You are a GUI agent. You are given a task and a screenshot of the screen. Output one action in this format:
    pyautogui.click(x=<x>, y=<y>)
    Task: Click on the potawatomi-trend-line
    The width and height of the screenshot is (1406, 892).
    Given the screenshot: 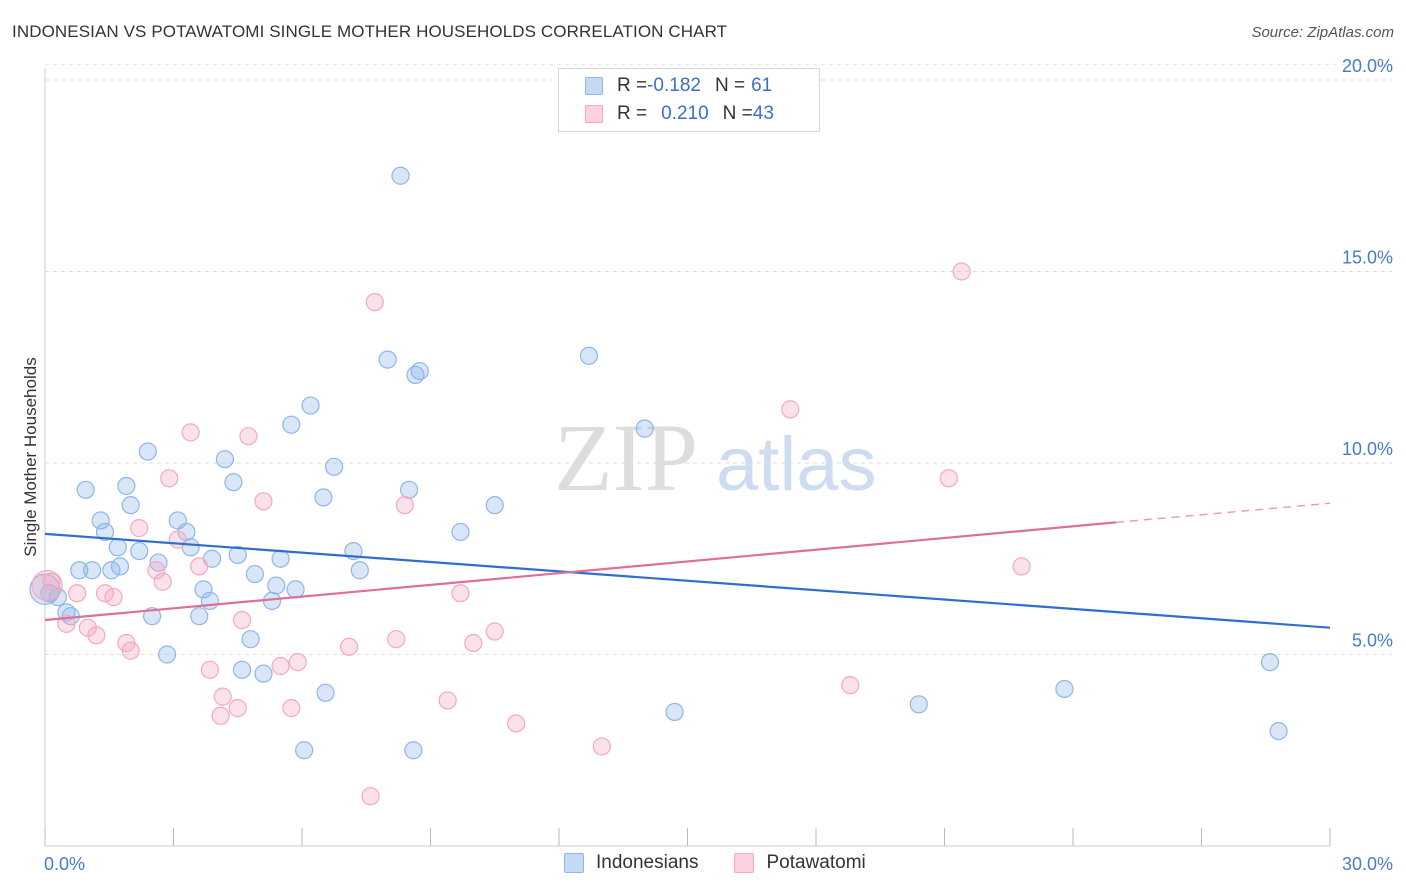 What is the action you would take?
    pyautogui.click(x=580, y=571)
    